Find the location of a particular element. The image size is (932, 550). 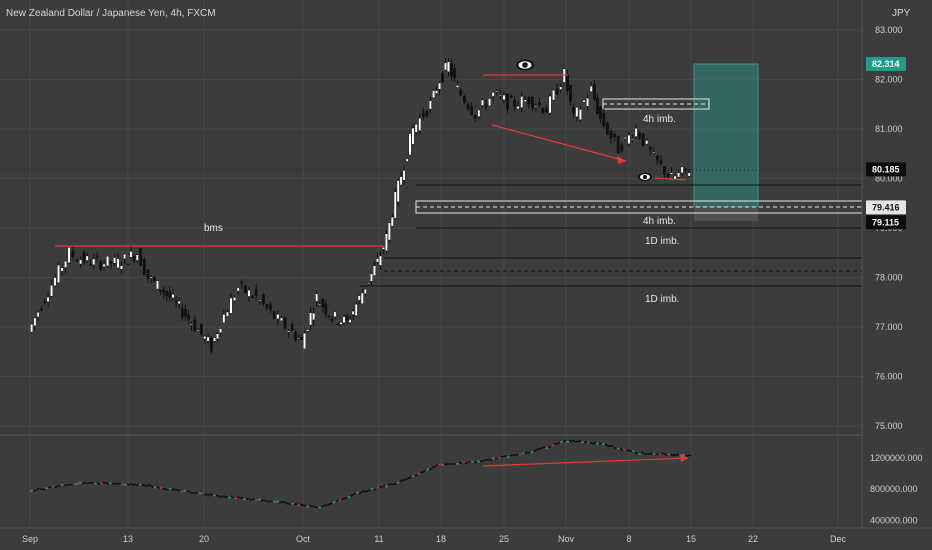

time-tick-label: 25 is located at coordinates (504, 539).